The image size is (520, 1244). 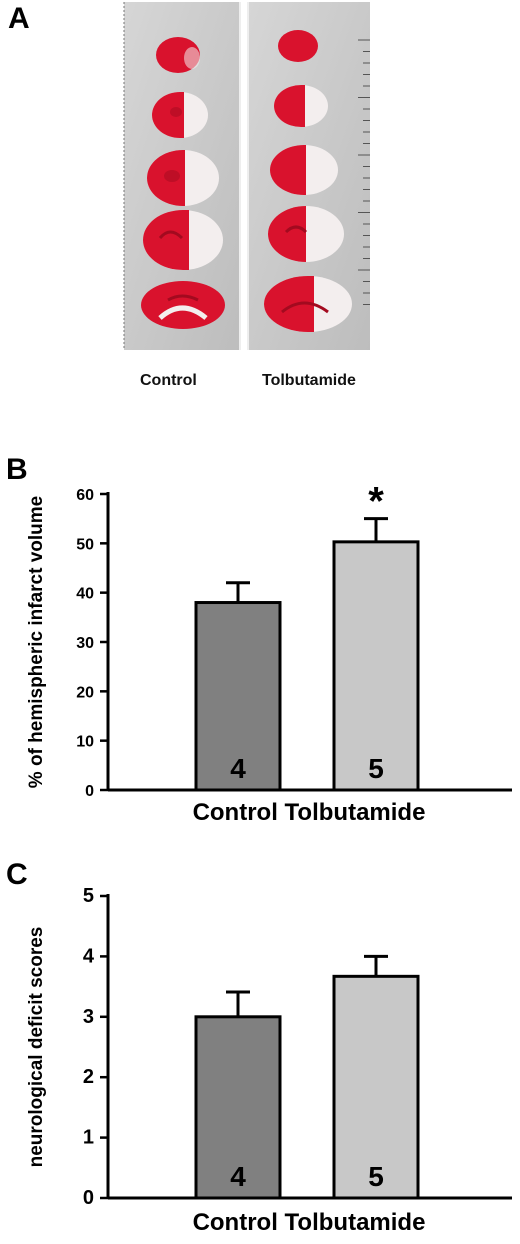 I want to click on y-tick-label: 40, so click(x=85, y=594).